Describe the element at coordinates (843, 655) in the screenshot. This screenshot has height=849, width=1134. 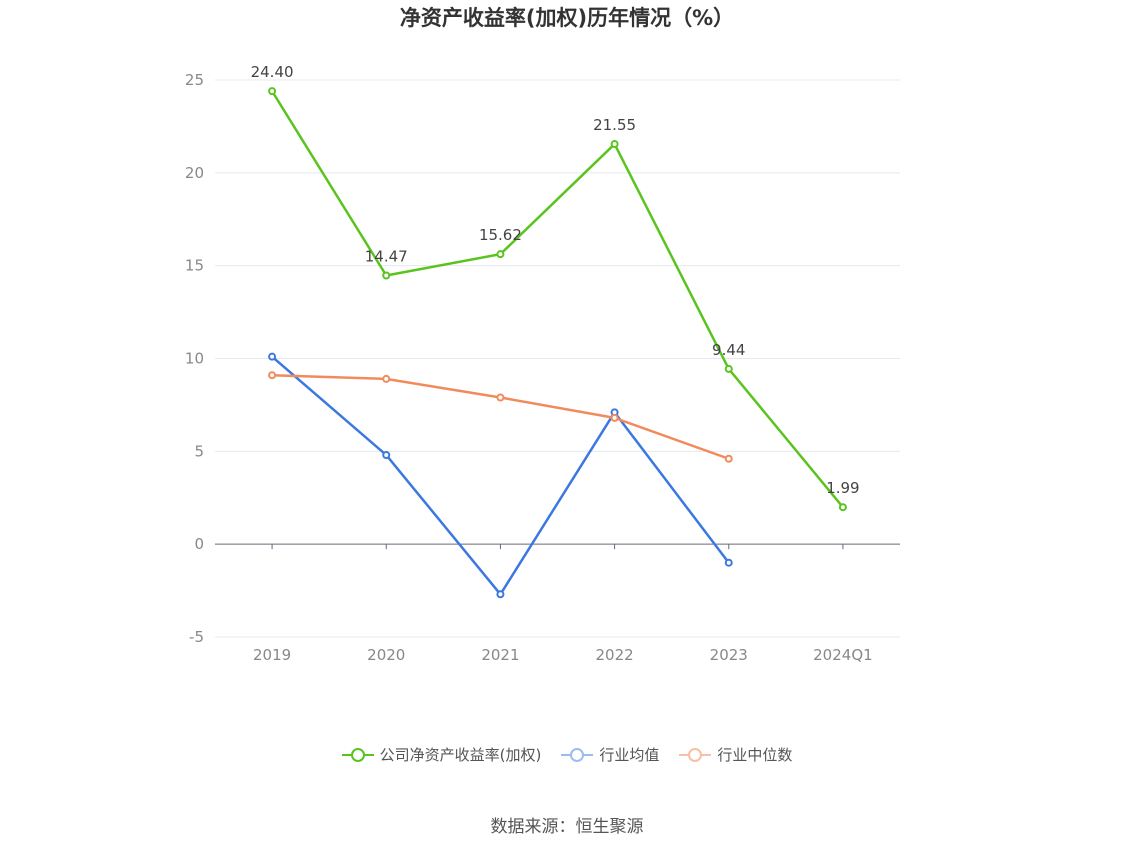
I see `x-tick-label: 2024Q1` at that location.